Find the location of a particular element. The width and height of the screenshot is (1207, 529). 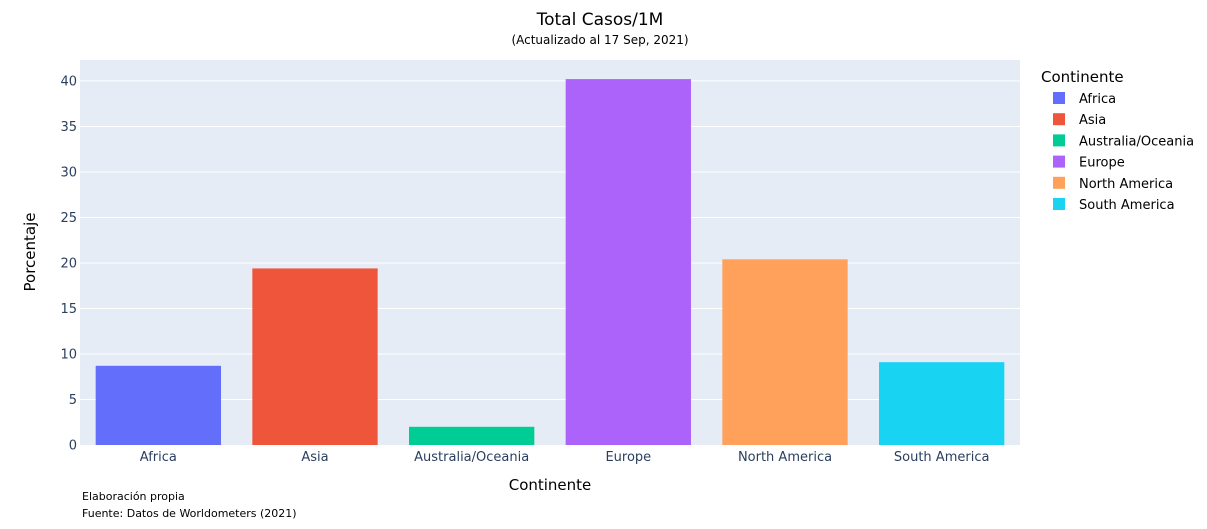

x-tick-label: North America is located at coordinates (785, 457).